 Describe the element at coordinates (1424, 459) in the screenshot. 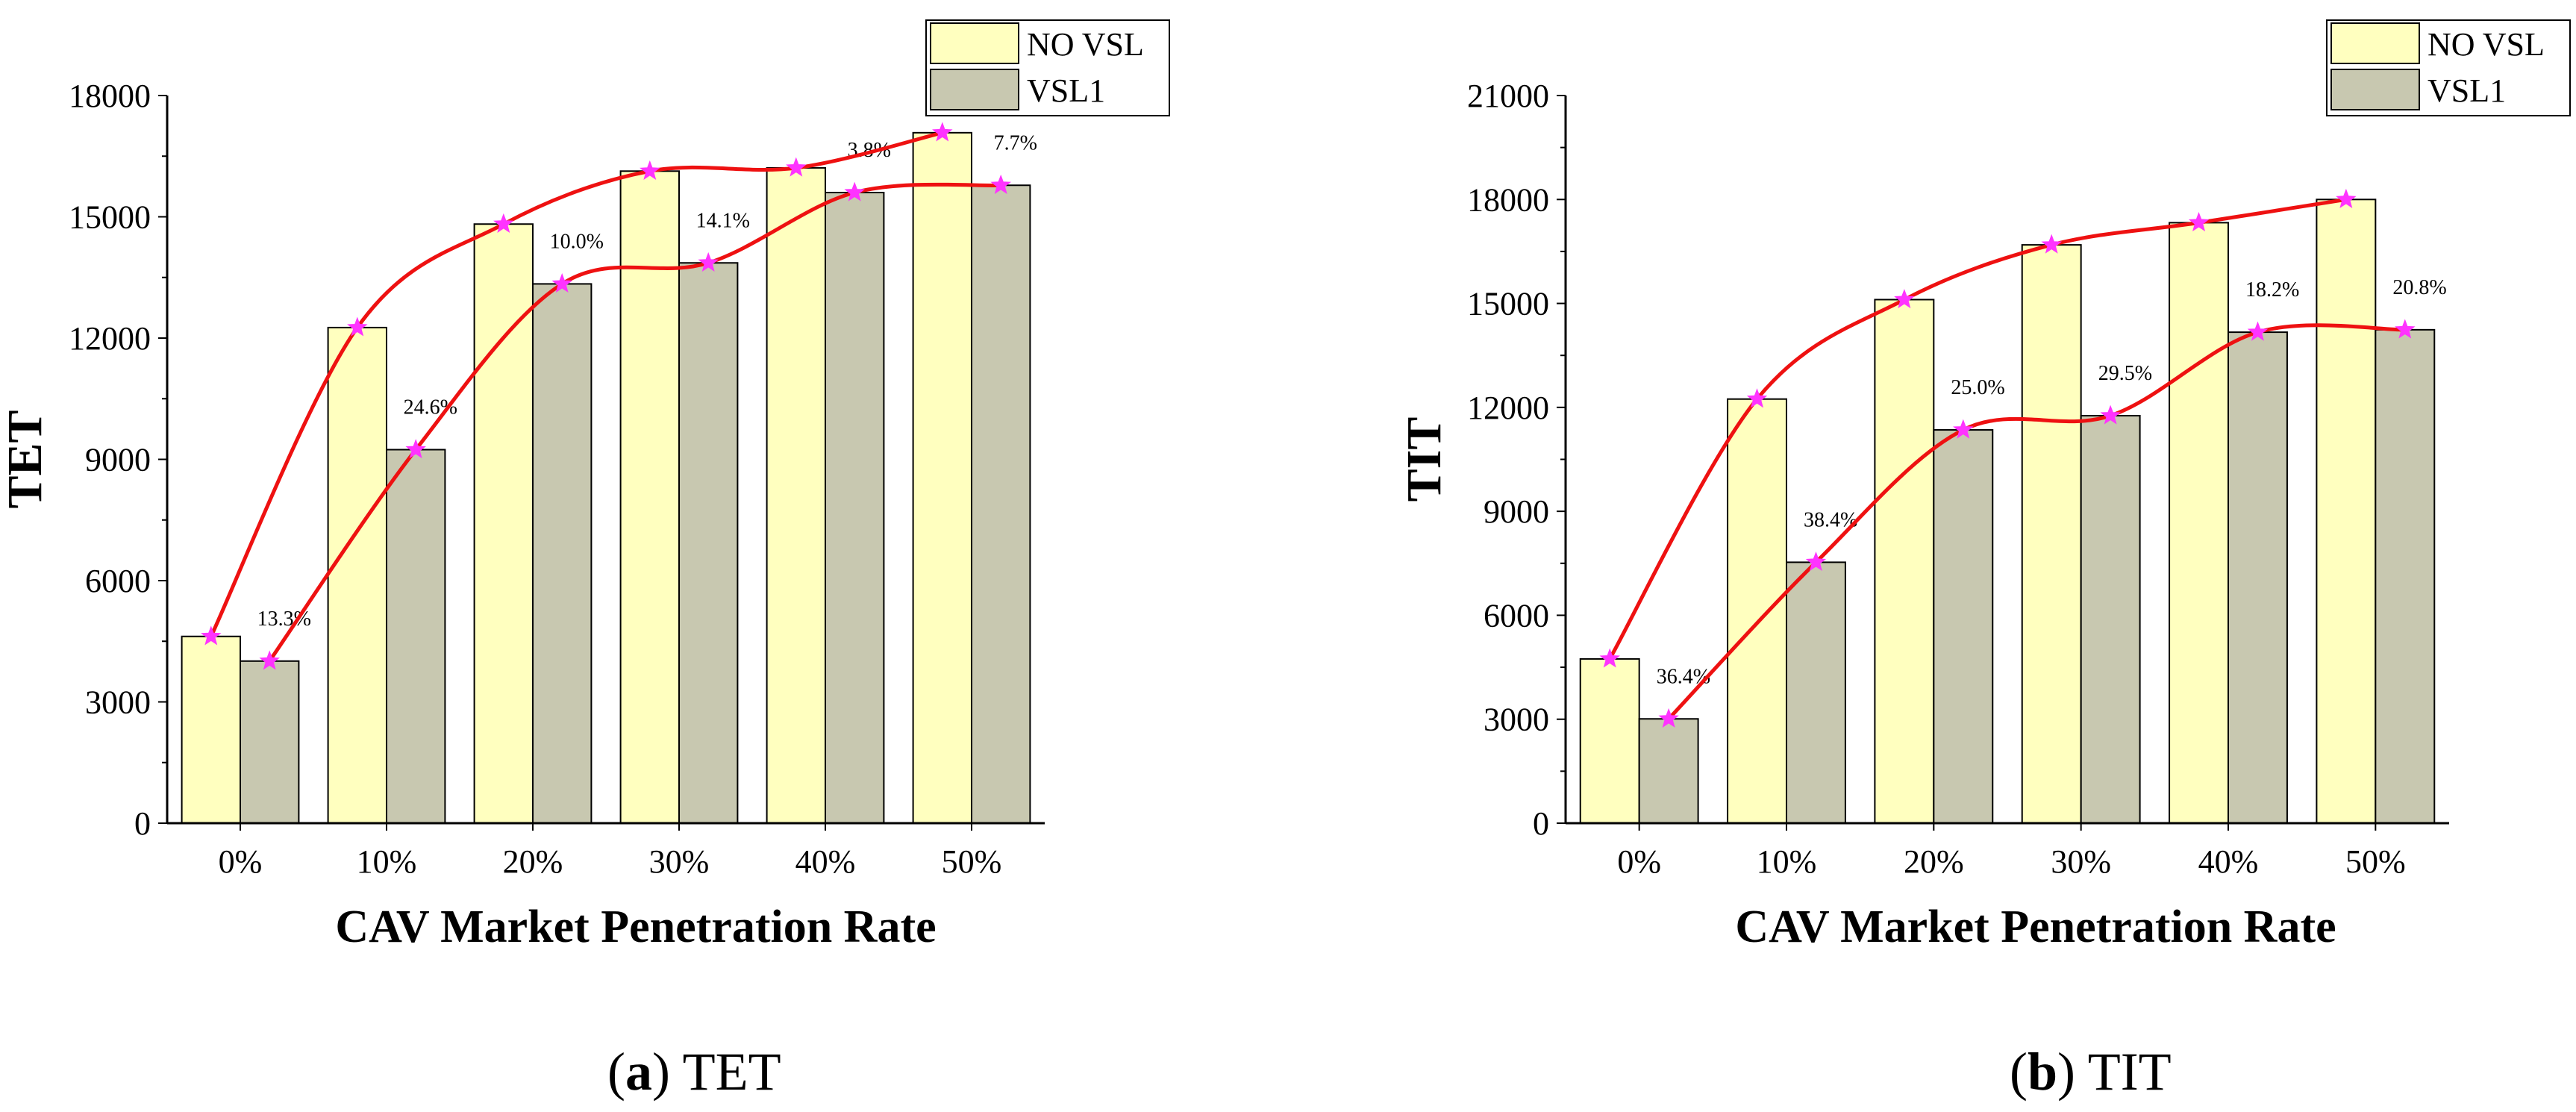

I see `y-axis-title: TIT` at that location.